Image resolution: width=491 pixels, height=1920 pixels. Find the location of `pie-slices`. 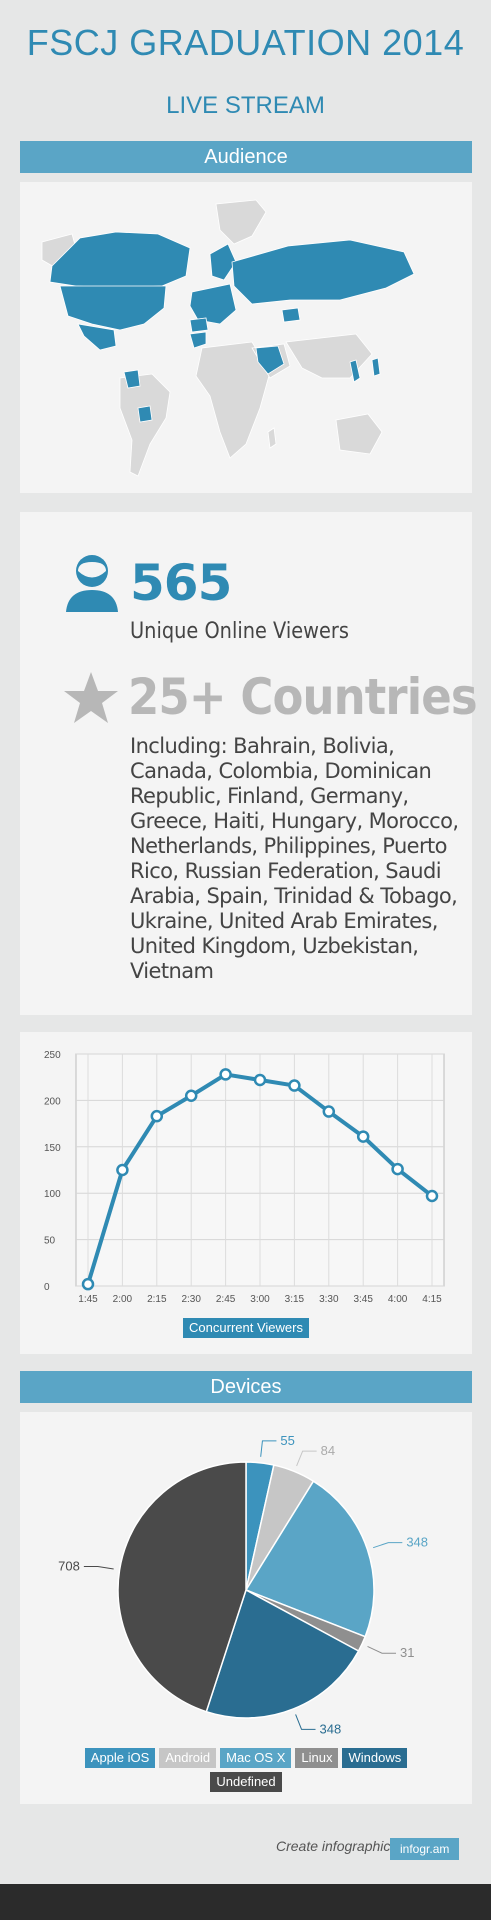

pie-slices is located at coordinates (246, 1590).